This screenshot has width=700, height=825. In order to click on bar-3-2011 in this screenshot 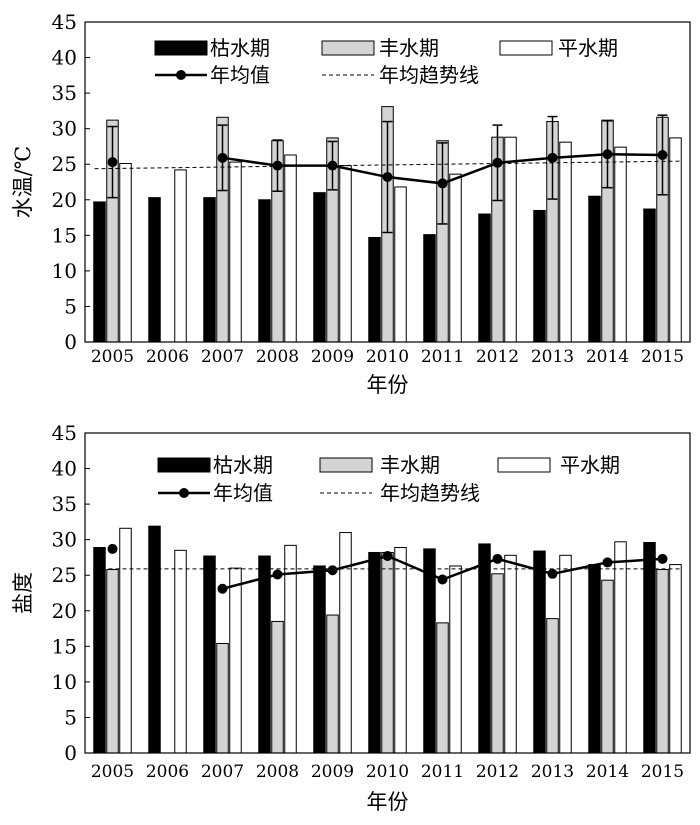, I will do `click(455, 258)`.